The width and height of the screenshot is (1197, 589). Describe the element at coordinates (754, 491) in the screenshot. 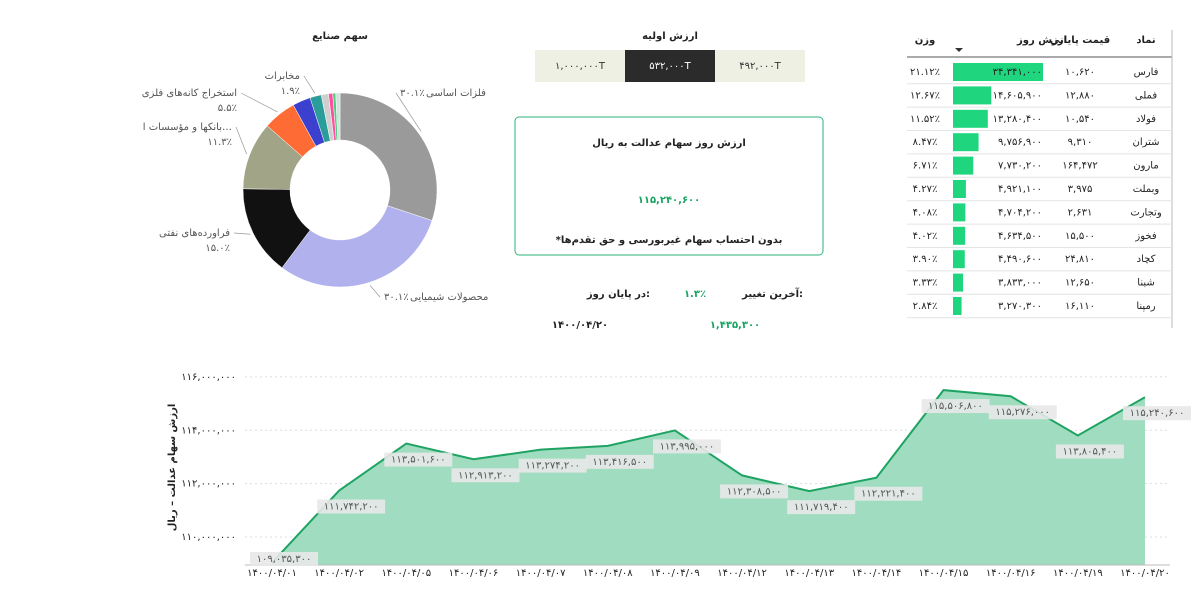

I see `value-label: ۱۱۲,۳۰۸,۵۰۰` at that location.